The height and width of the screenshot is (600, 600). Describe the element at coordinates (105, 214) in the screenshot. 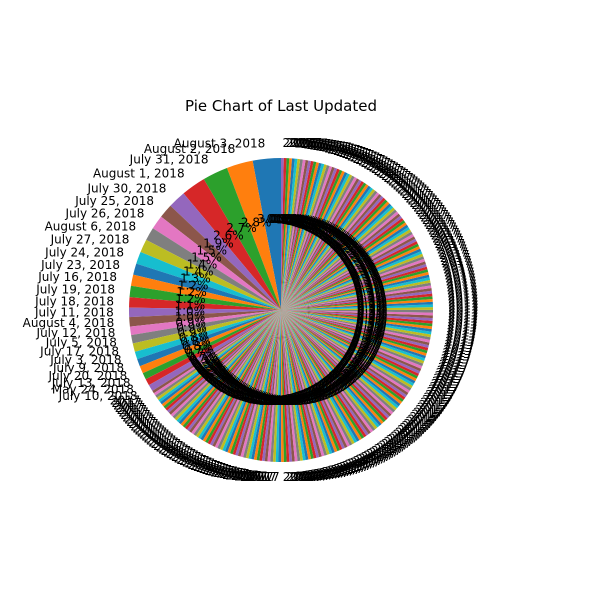

I see `slice-label: July 26, 2018` at that location.